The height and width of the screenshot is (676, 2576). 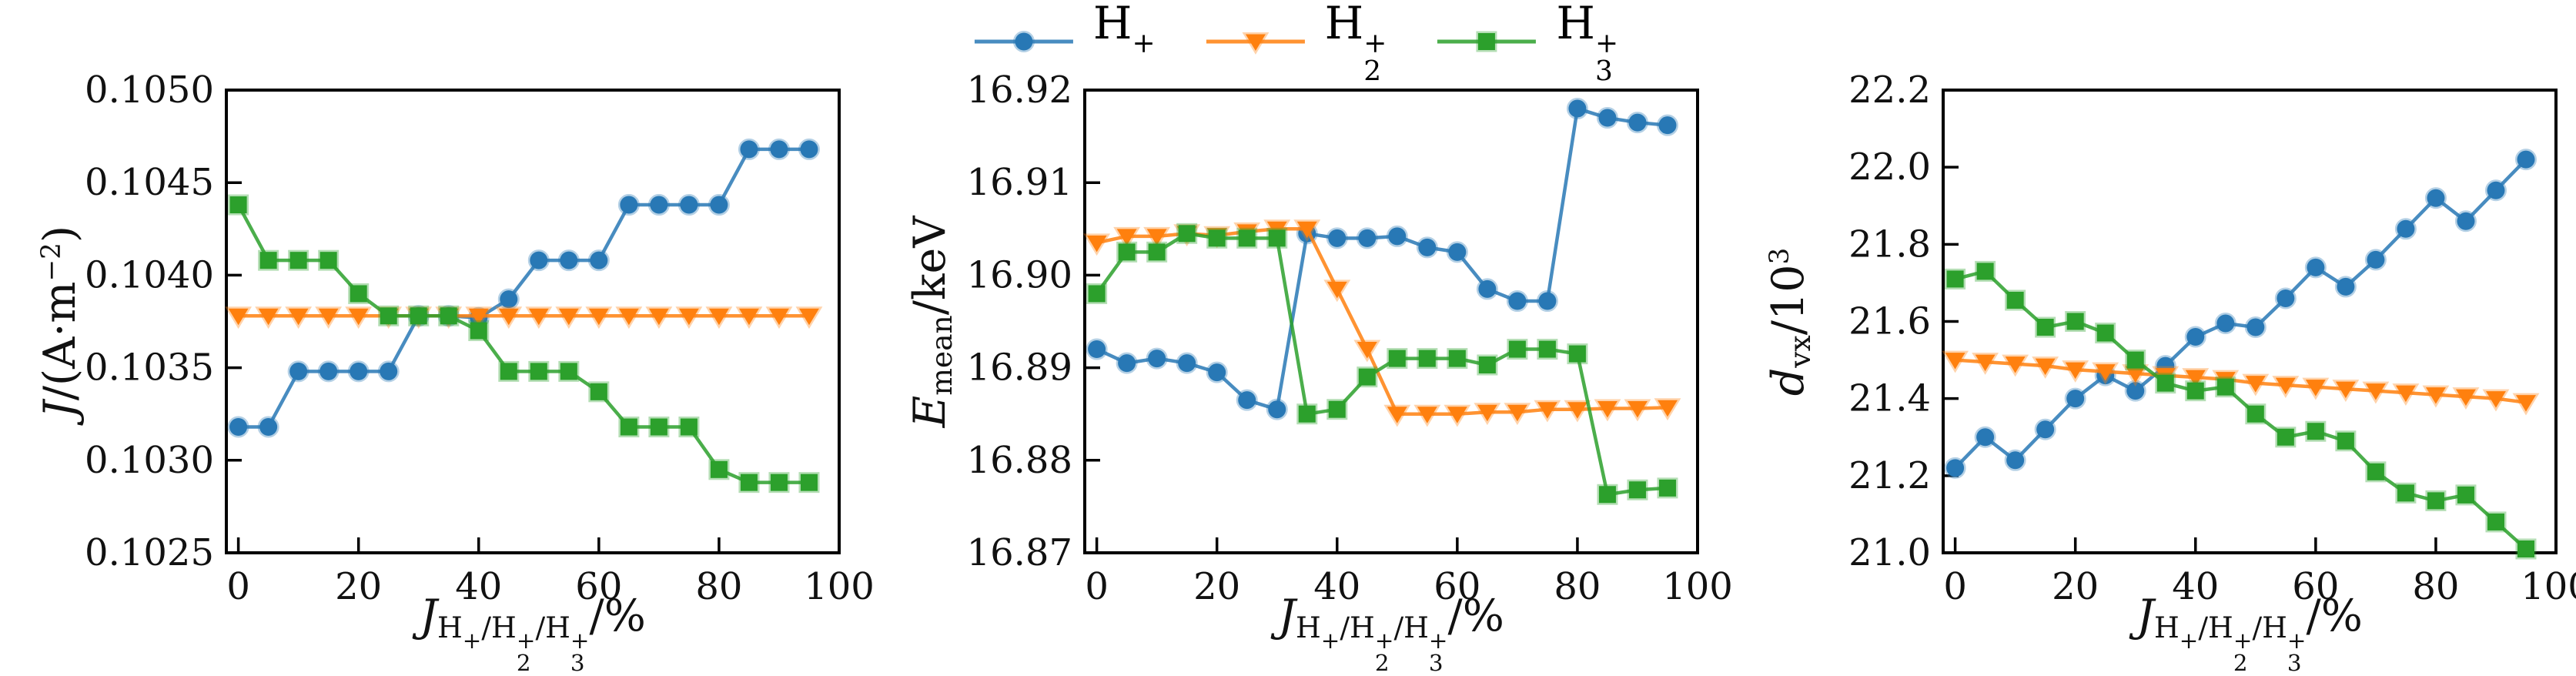 What do you see at coordinates (1256, 43) in the screenshot?
I see `legend-marker-triangle-down-icon` at bounding box center [1256, 43].